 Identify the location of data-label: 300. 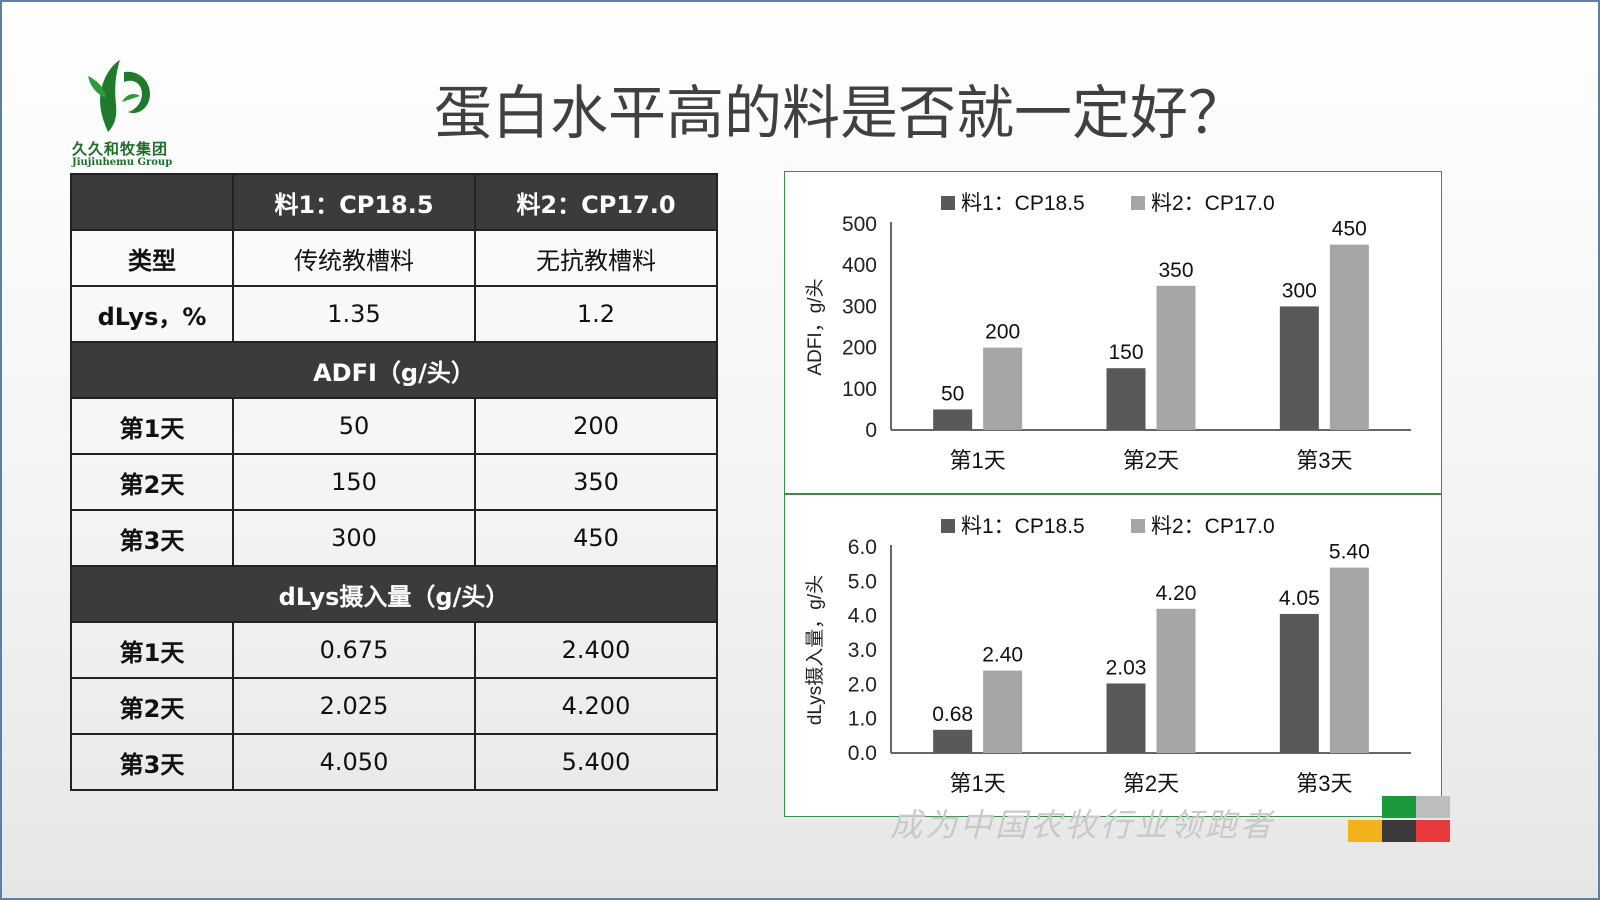
(1299, 290).